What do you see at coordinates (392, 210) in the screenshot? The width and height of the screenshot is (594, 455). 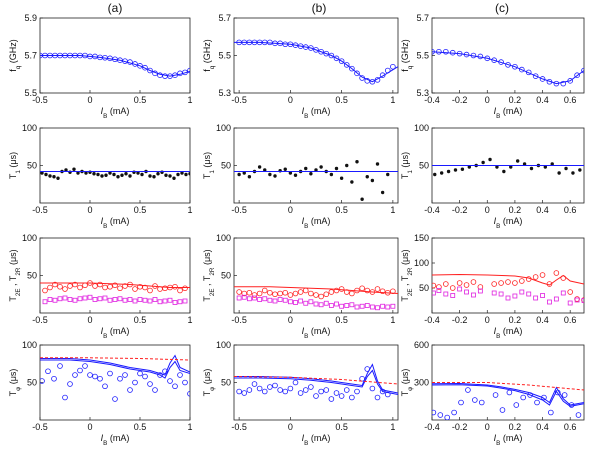 I see `x-tick-label: 1` at bounding box center [392, 210].